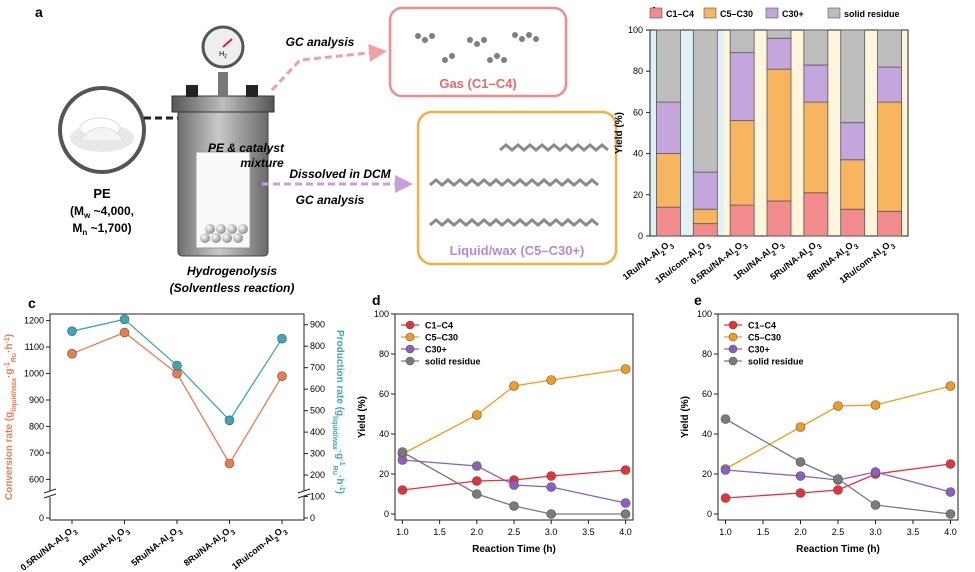 The image size is (975, 572). What do you see at coordinates (36, 400) in the screenshot?
I see `left-y-tick-label: 900` at bounding box center [36, 400].